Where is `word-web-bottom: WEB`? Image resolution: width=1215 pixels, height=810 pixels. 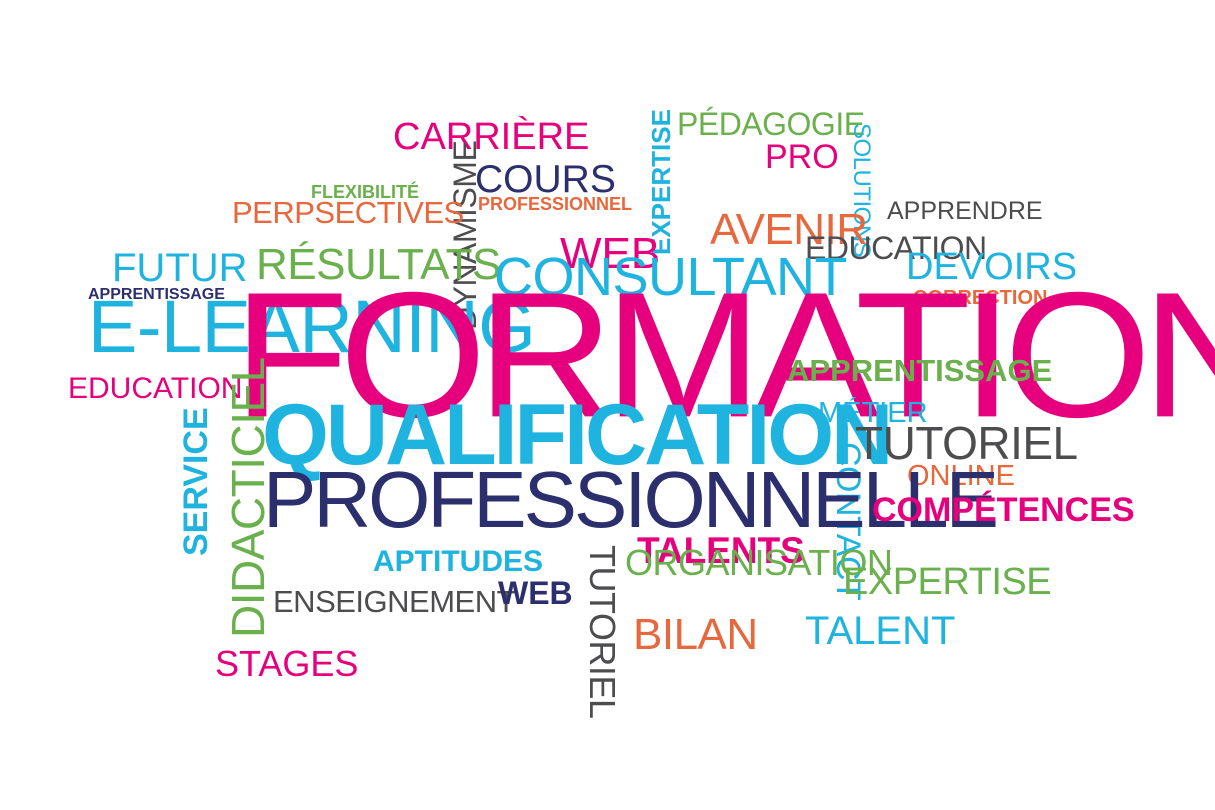
word-web-bottom: WEB is located at coordinates (535, 593).